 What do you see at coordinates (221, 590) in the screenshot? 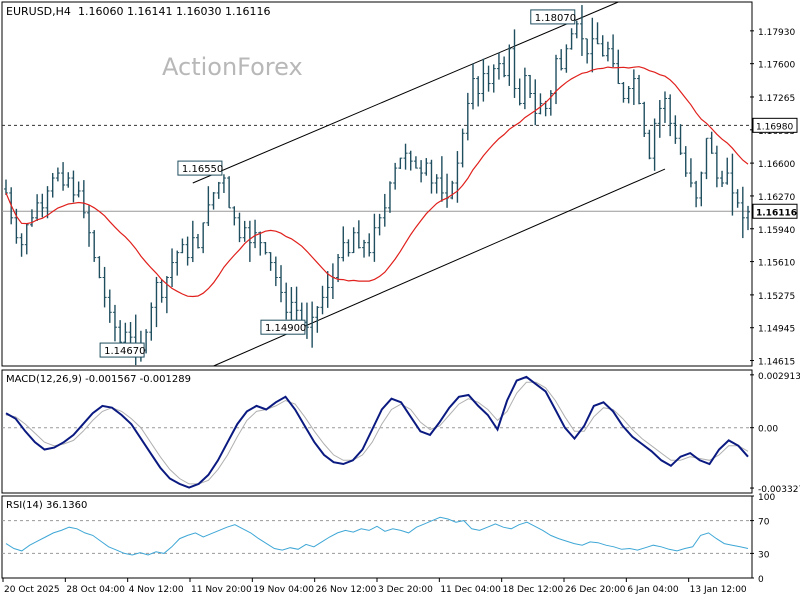
I see `time-axis-label: 11 Nov 20:00` at bounding box center [221, 590].